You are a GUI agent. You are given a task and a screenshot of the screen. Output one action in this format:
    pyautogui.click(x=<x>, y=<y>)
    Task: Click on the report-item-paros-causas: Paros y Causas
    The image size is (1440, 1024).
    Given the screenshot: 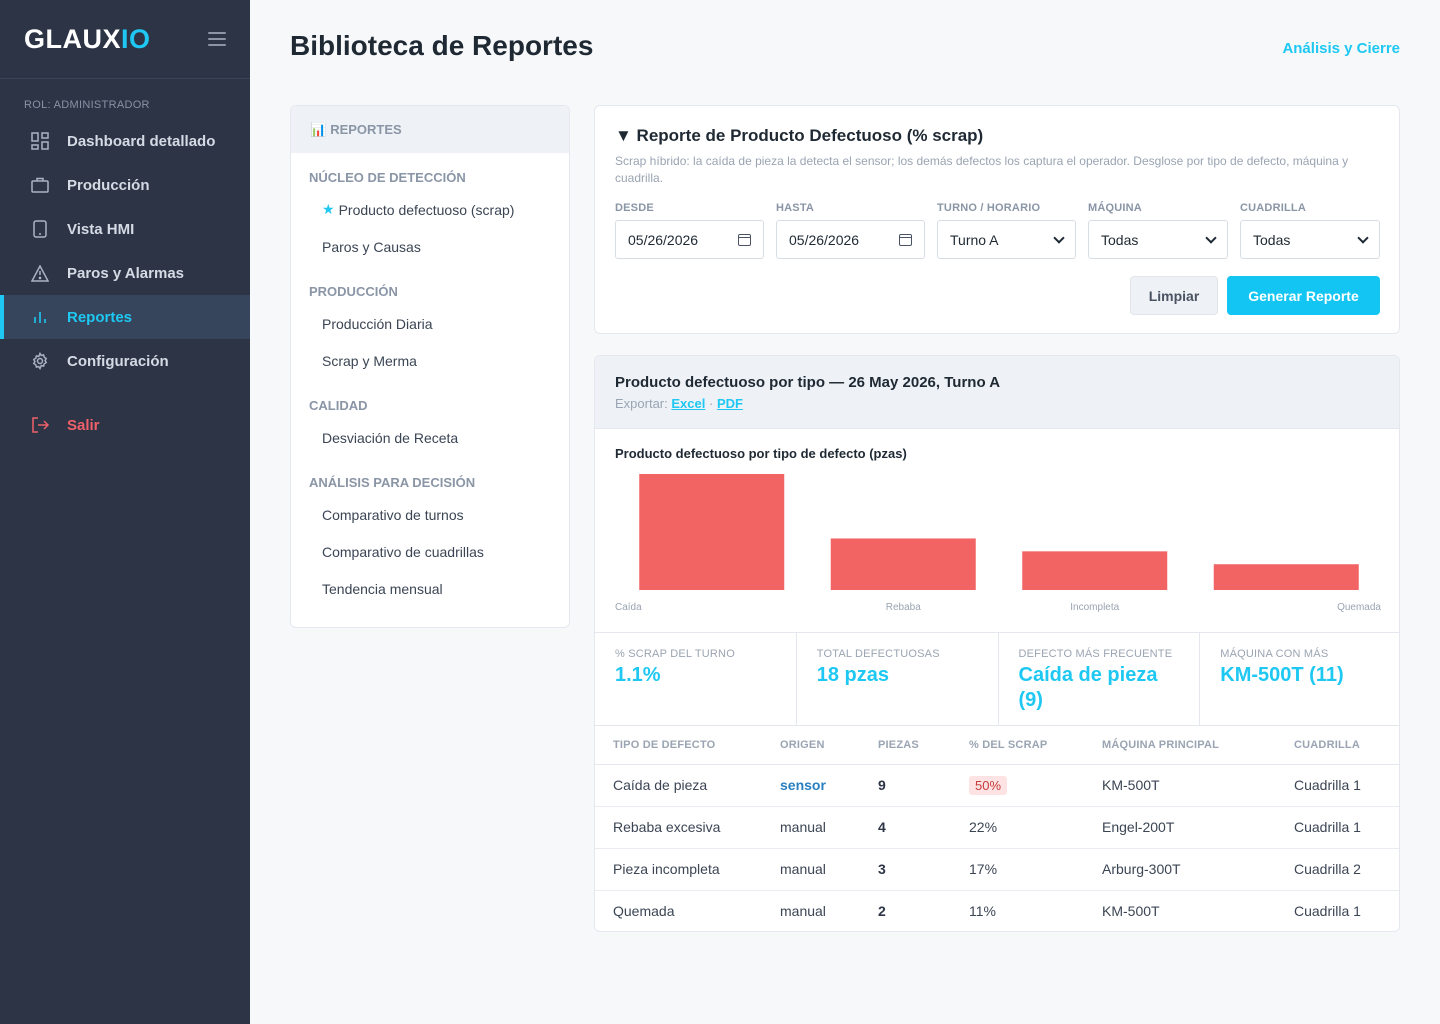 What is the action you would take?
    pyautogui.click(x=371, y=246)
    